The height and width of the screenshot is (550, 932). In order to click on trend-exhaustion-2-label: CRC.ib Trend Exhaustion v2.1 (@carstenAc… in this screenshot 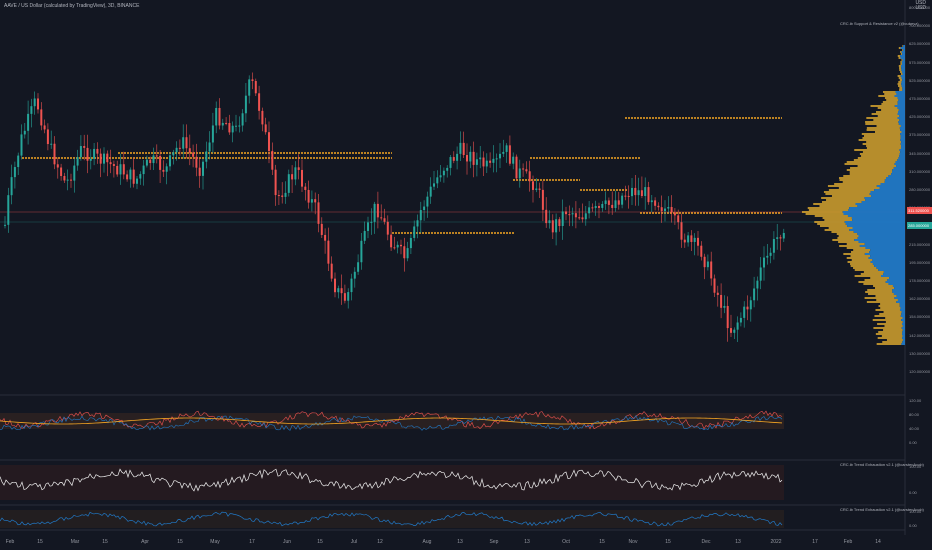, I will do `click(882, 509)`.